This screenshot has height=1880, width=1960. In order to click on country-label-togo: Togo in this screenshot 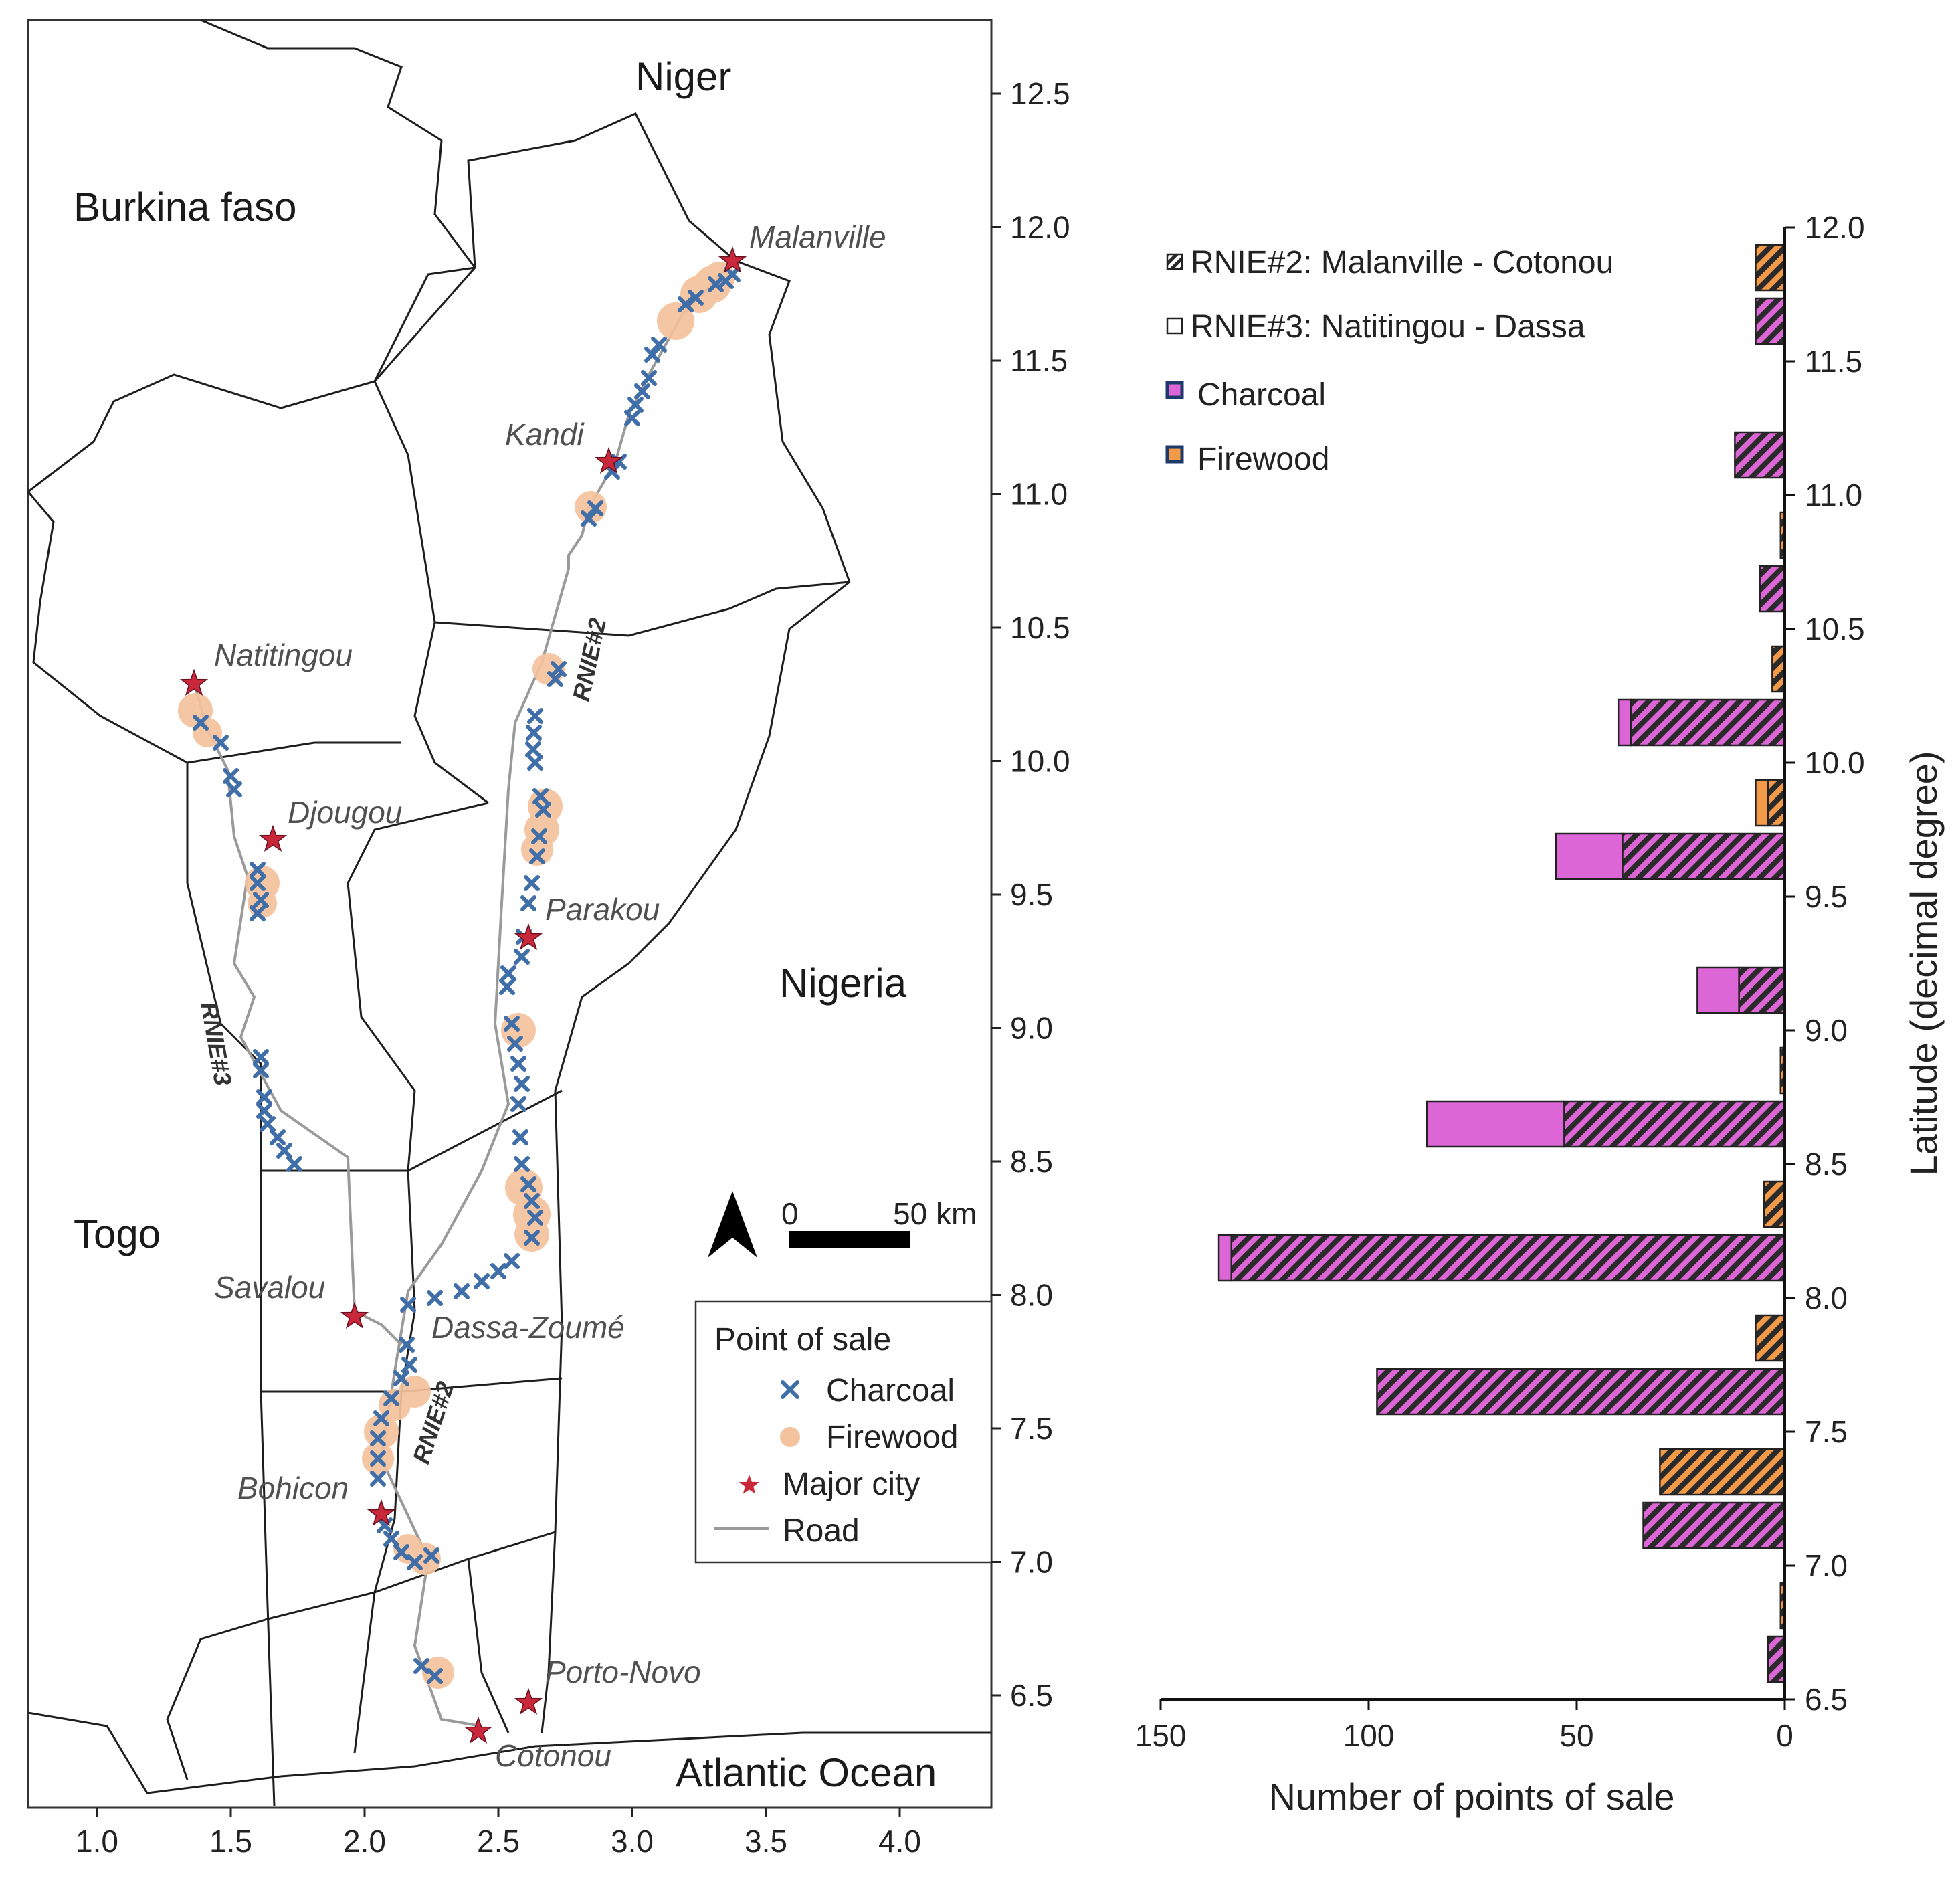, I will do `click(117, 1234)`.